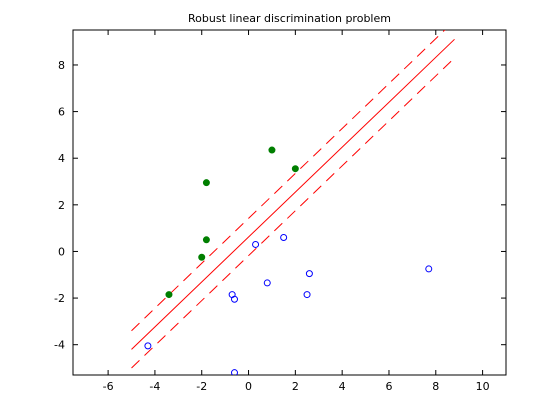  I want to click on y-tick-label: -4, so click(59, 345).